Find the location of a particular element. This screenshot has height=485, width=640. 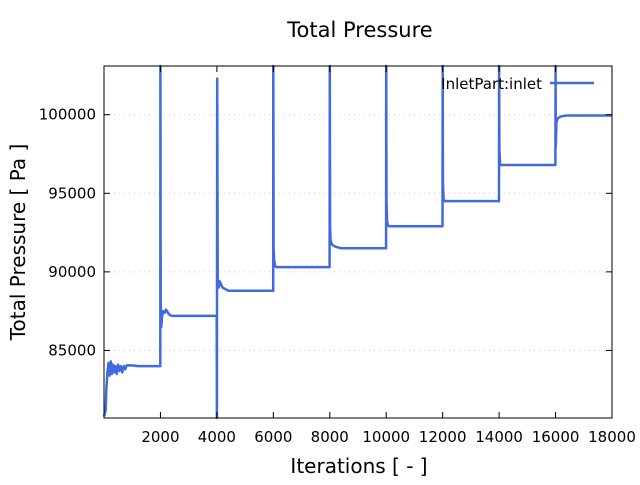

y-tick-label: 85000 is located at coordinates (72, 350).